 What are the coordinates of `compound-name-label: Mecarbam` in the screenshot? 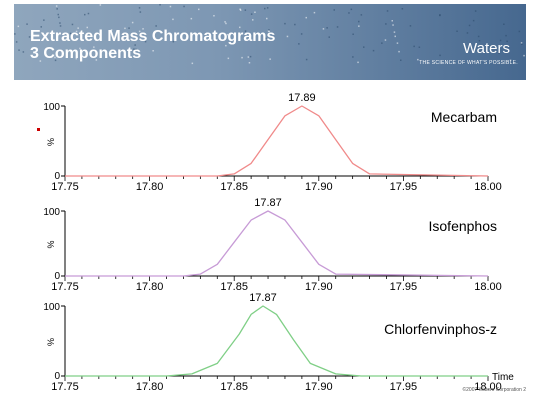 It's located at (464, 117).